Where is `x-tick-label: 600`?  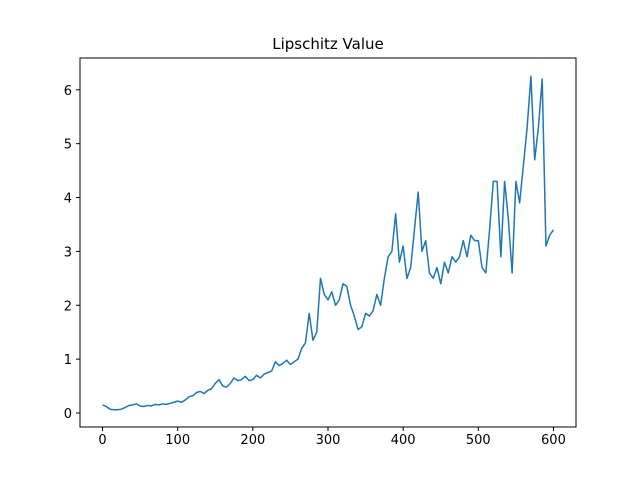 x-tick-label: 600 is located at coordinates (553, 440).